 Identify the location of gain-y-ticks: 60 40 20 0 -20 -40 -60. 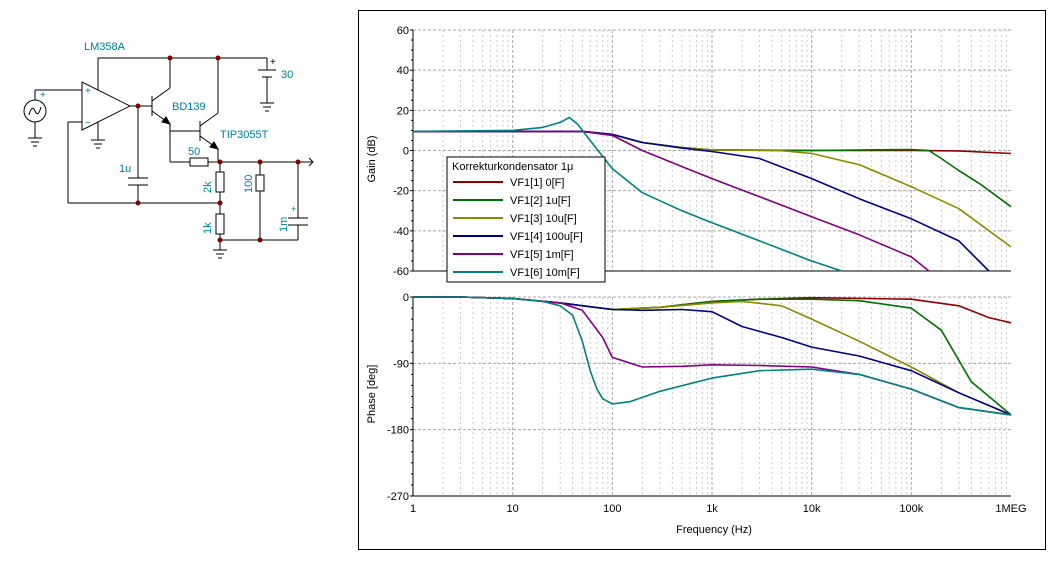
(403, 151).